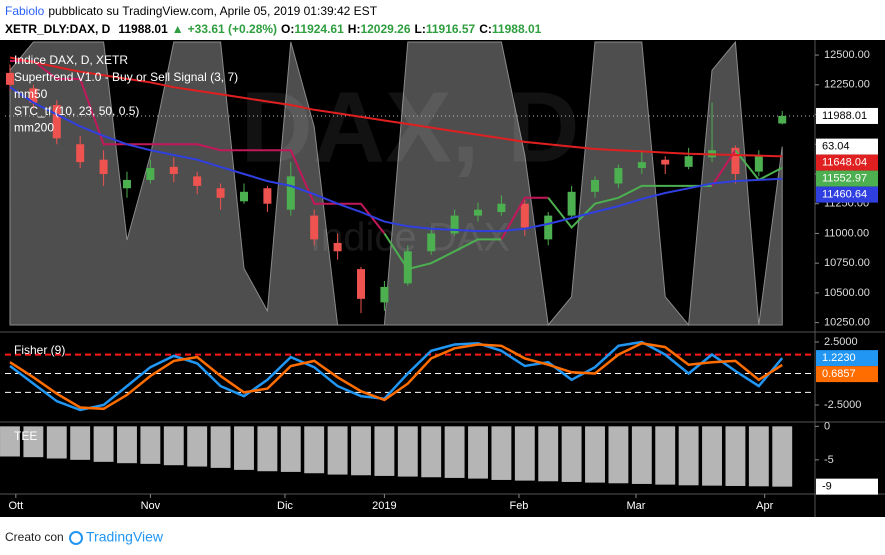 This screenshot has height=555, width=885. What do you see at coordinates (839, 358) in the screenshot?
I see `price-label: 1.2230` at bounding box center [839, 358].